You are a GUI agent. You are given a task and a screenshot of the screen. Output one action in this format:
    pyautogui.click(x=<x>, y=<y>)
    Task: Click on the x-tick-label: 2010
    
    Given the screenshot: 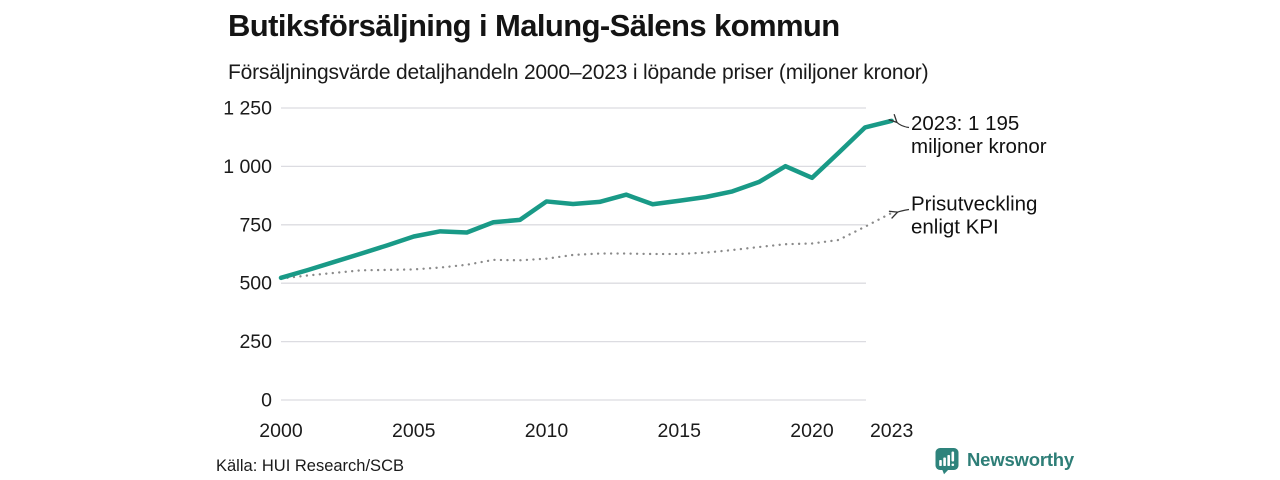 What is the action you would take?
    pyautogui.click(x=547, y=431)
    